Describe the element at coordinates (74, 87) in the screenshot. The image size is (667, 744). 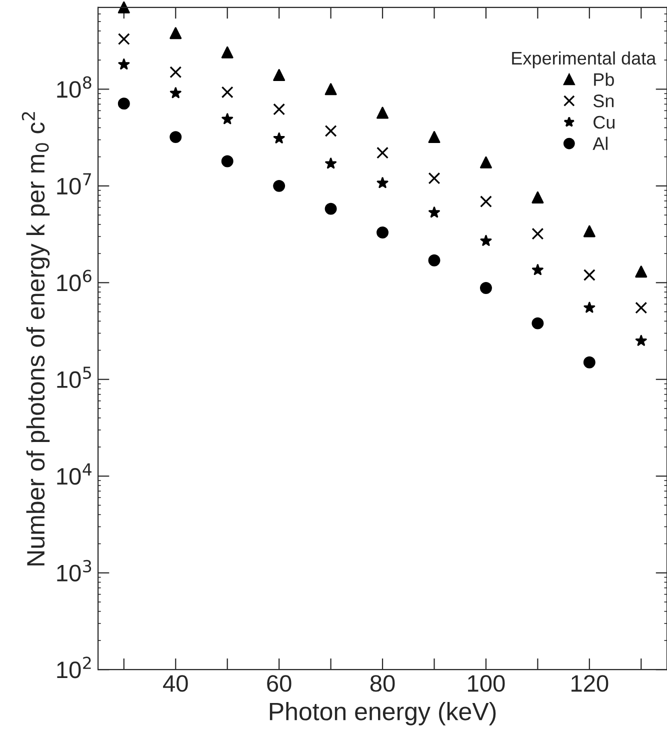
I see `y-tick-label: 10$^{8}$` at that location.